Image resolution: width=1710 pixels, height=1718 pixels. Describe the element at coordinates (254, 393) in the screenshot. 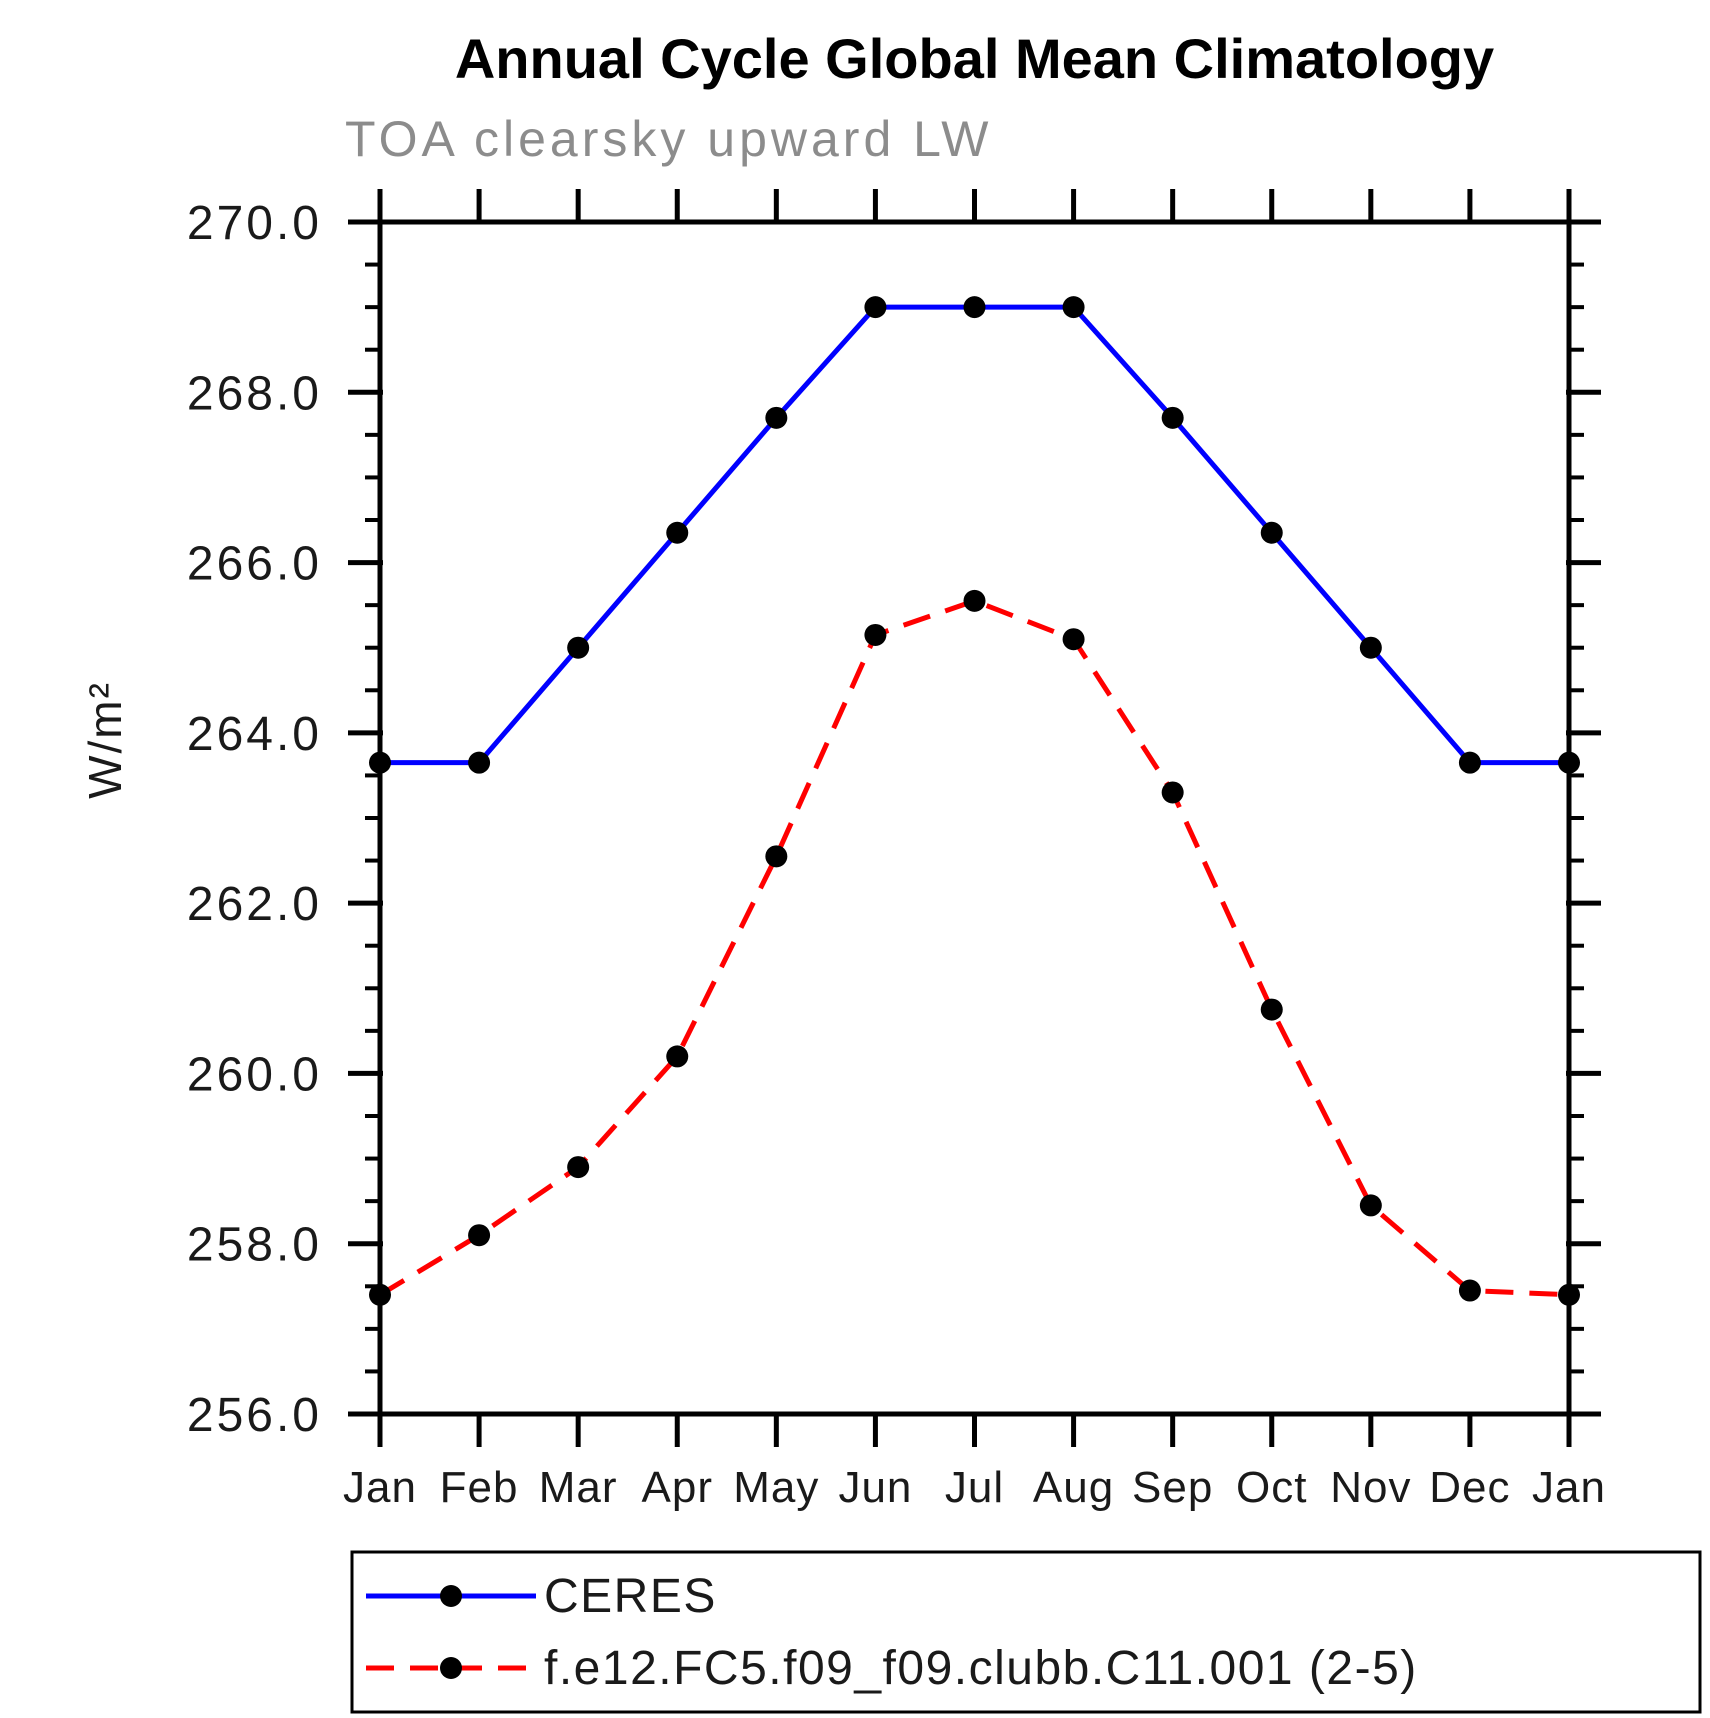

I see `y-tick-label: 268.0` at that location.